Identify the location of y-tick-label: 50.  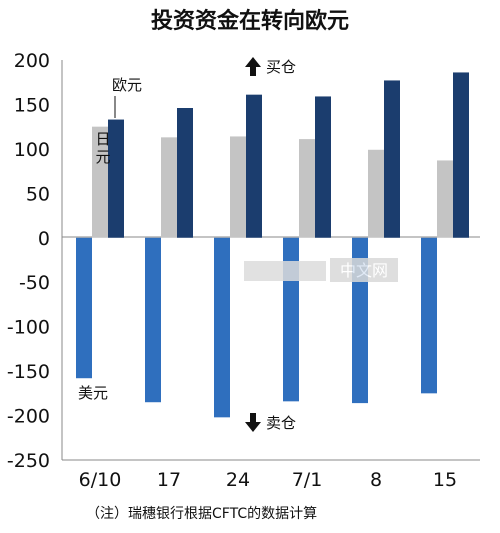
(38, 194).